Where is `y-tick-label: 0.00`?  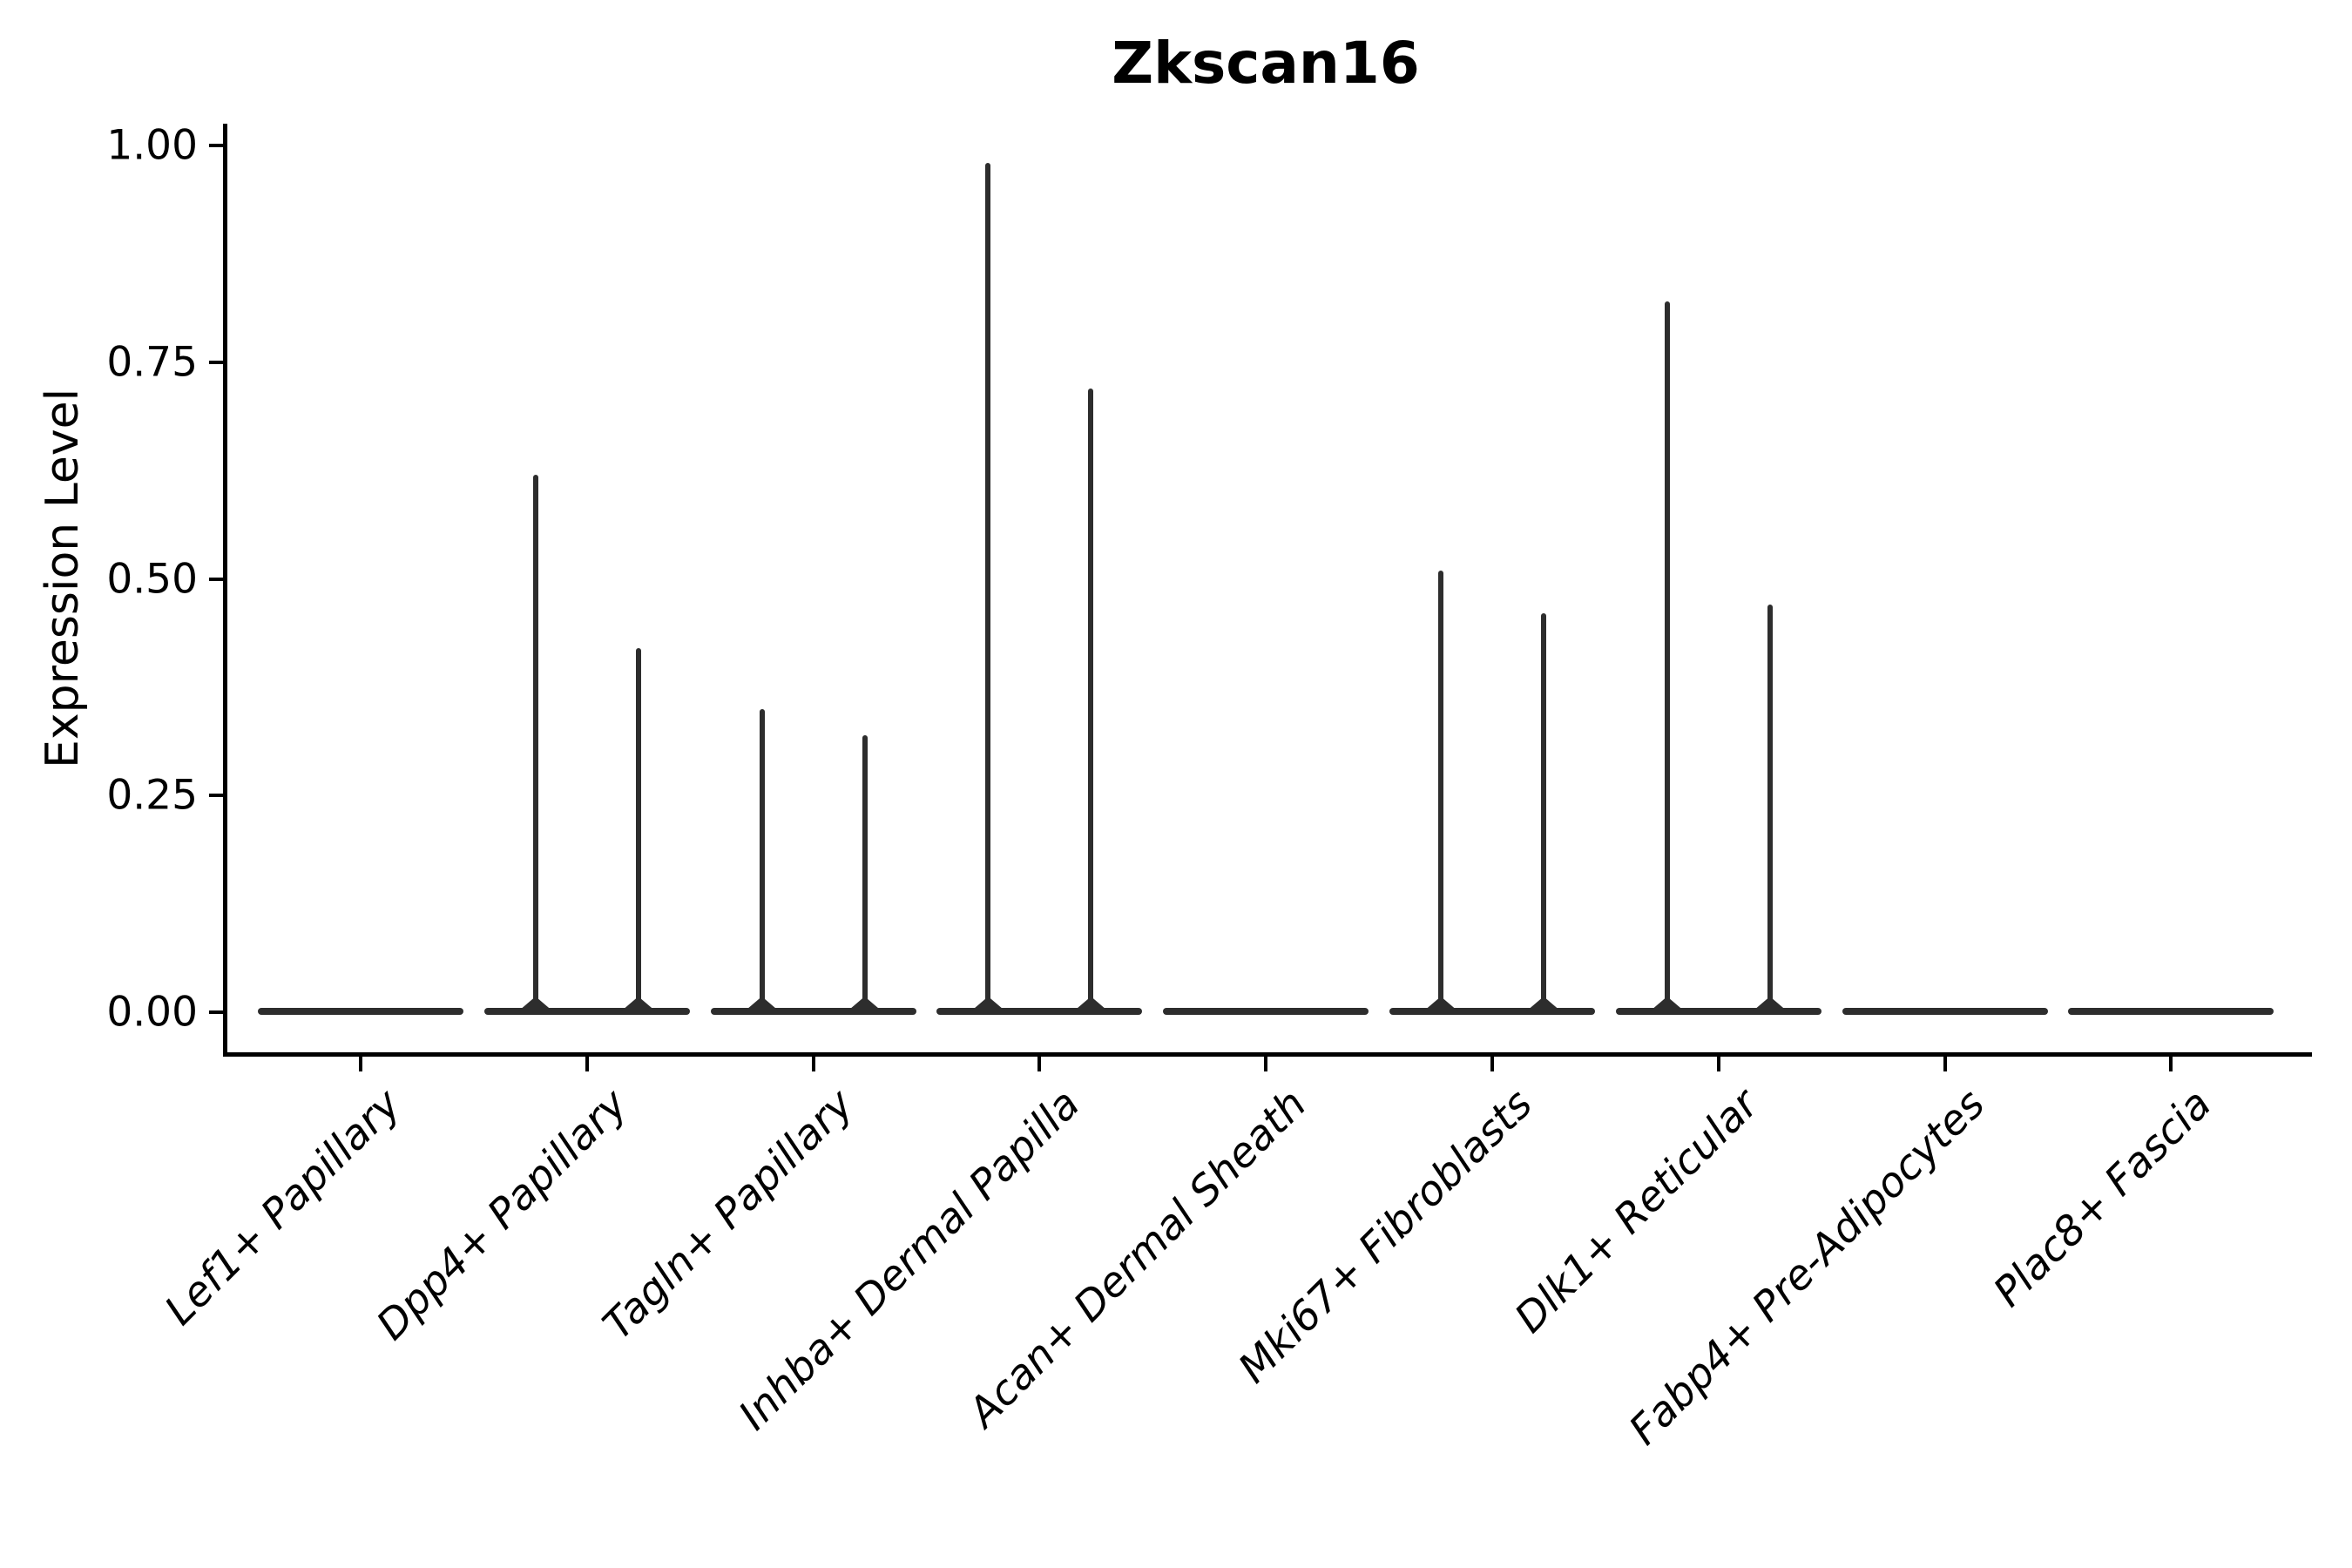 y-tick-label: 0.00 is located at coordinates (152, 1013).